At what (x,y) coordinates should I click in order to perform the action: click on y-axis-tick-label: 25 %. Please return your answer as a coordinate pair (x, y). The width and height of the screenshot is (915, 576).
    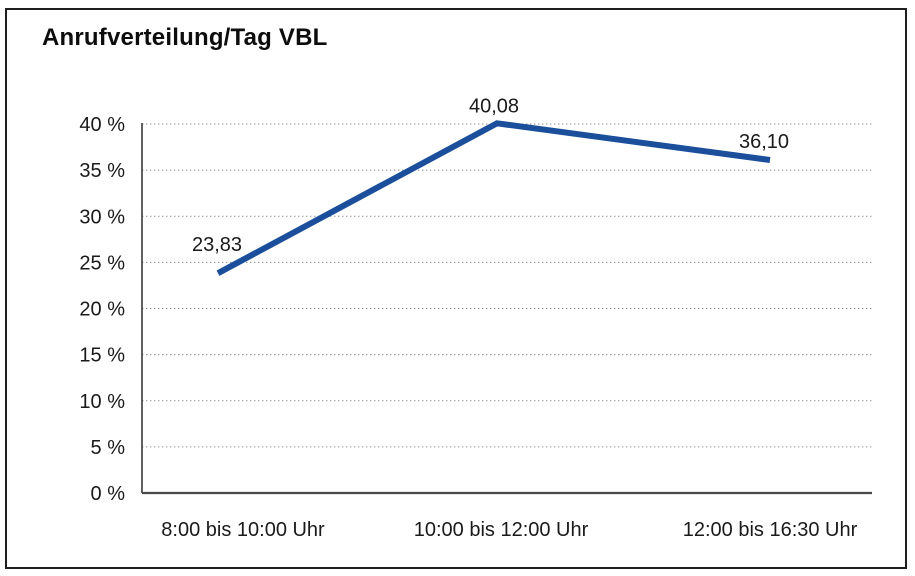
    Looking at the image, I should click on (102, 263).